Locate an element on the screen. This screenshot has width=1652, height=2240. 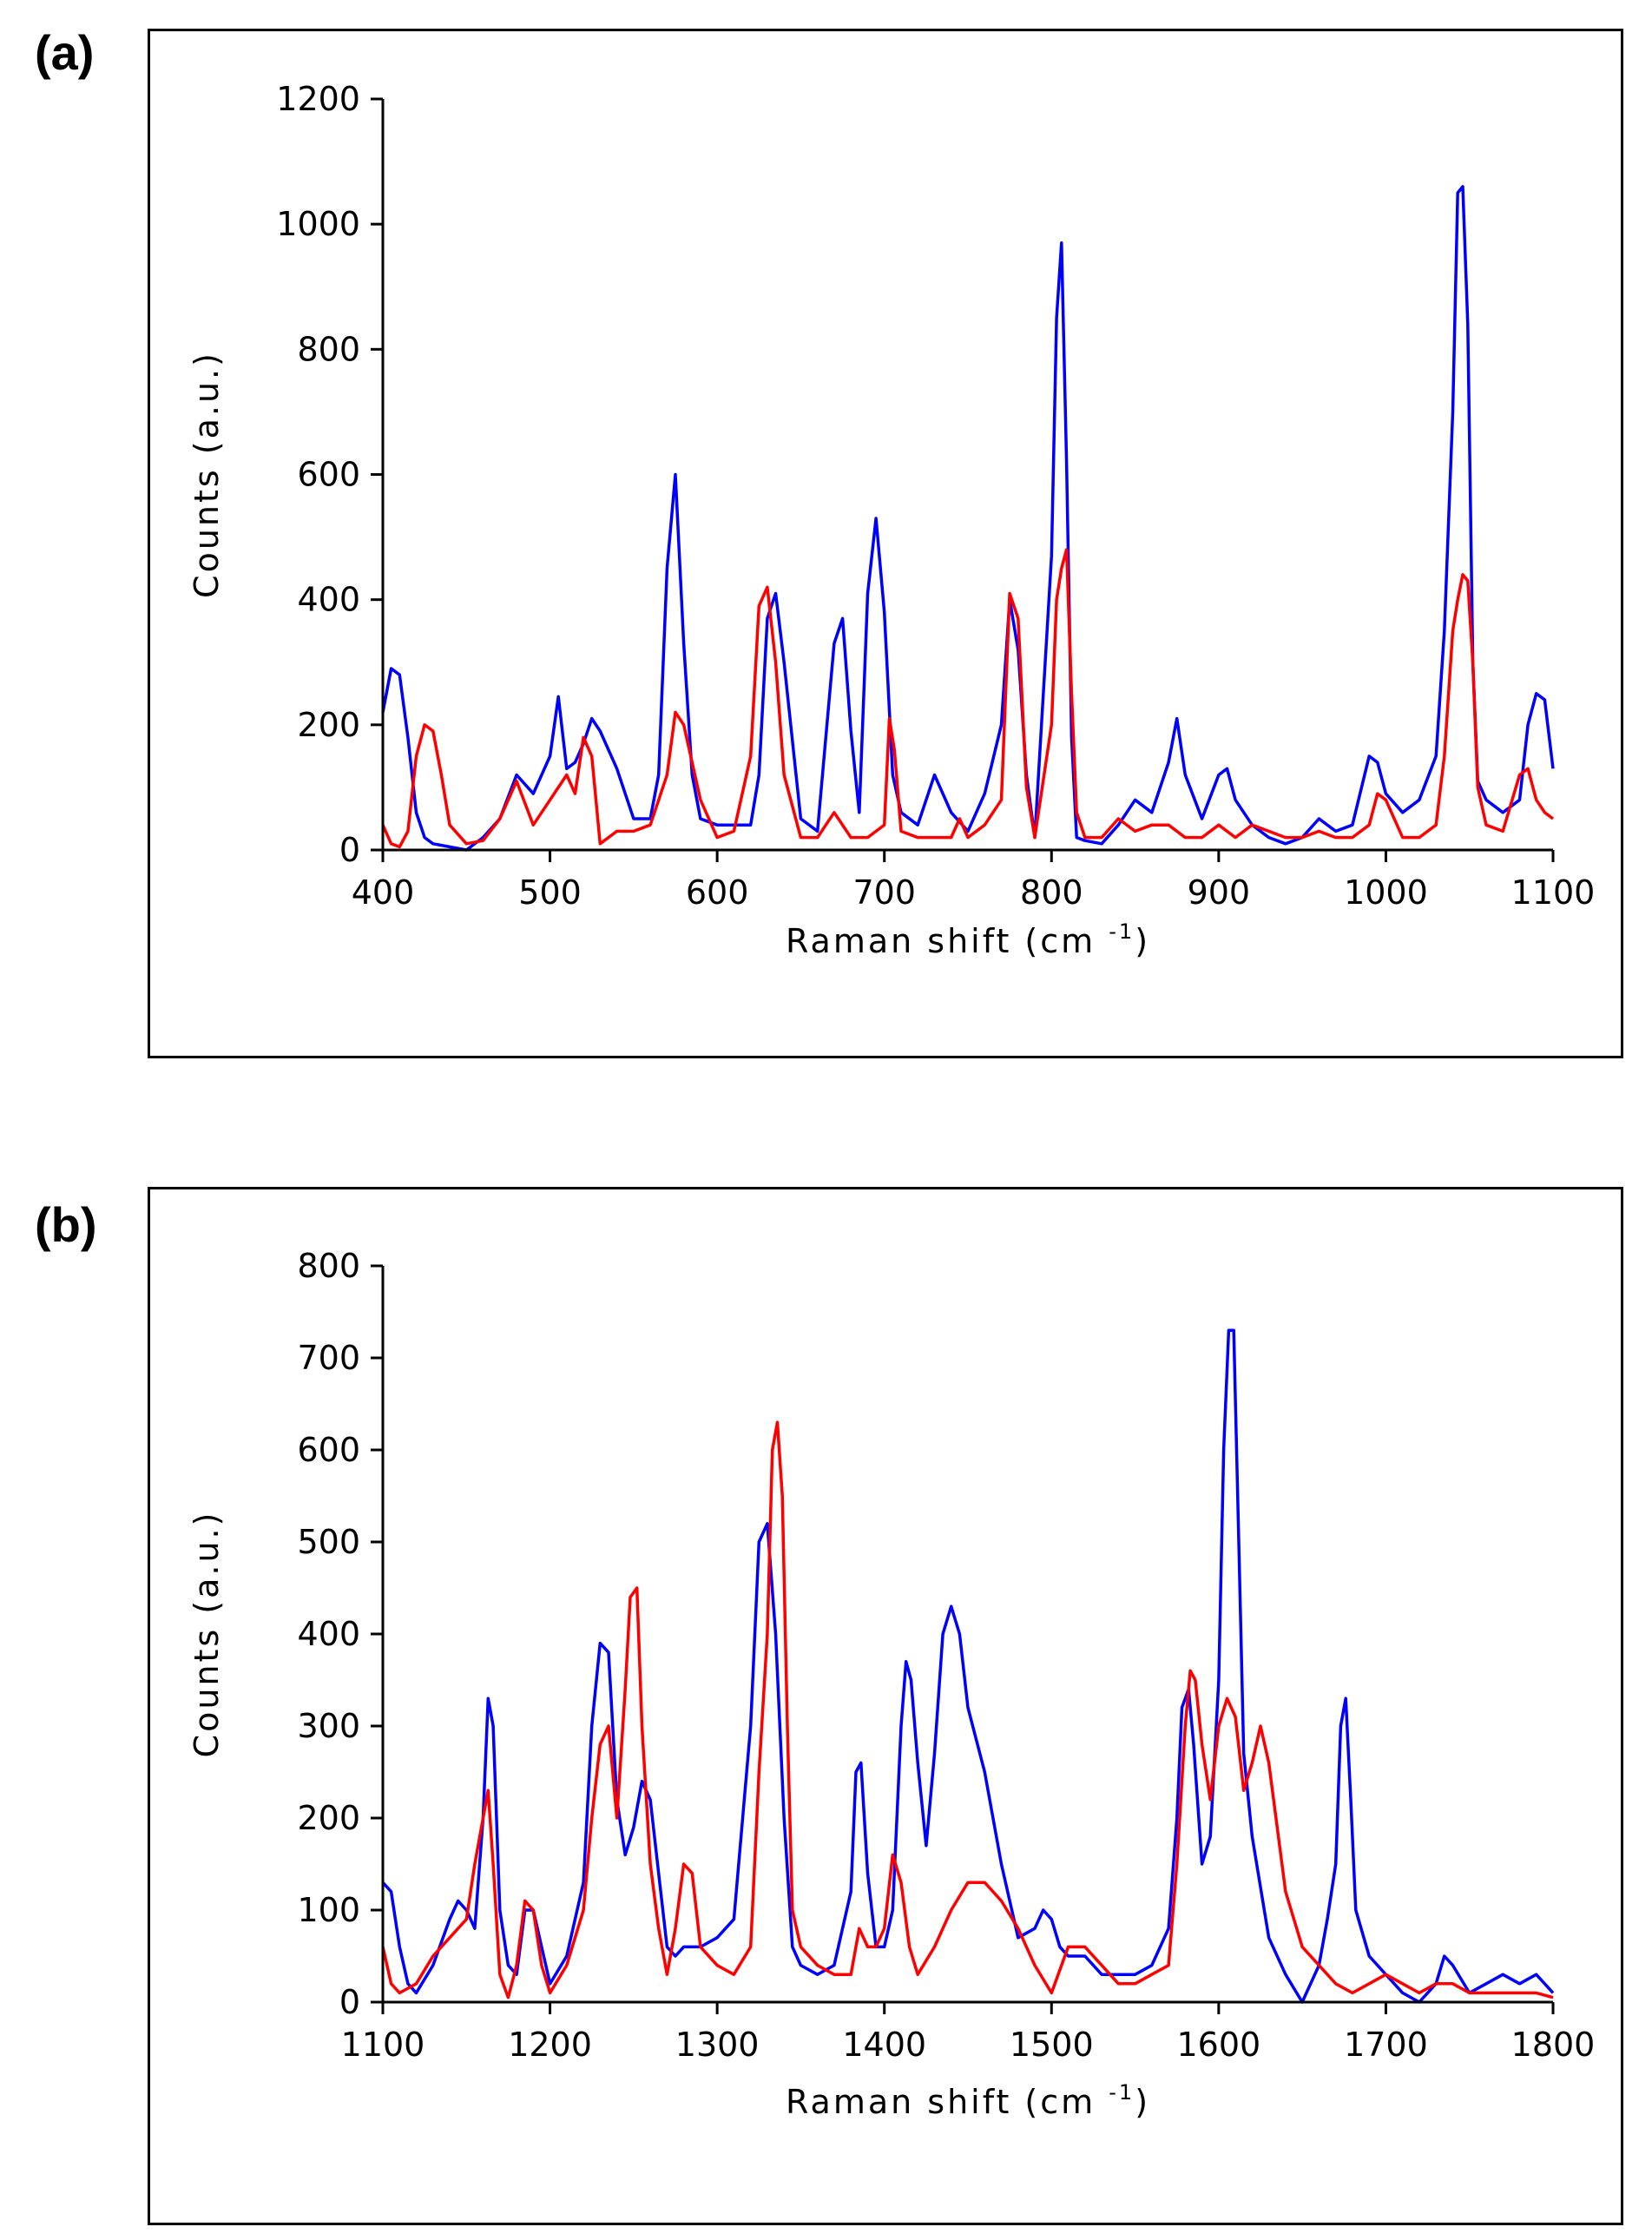
x-tick-label: 1500 is located at coordinates (1052, 2045).